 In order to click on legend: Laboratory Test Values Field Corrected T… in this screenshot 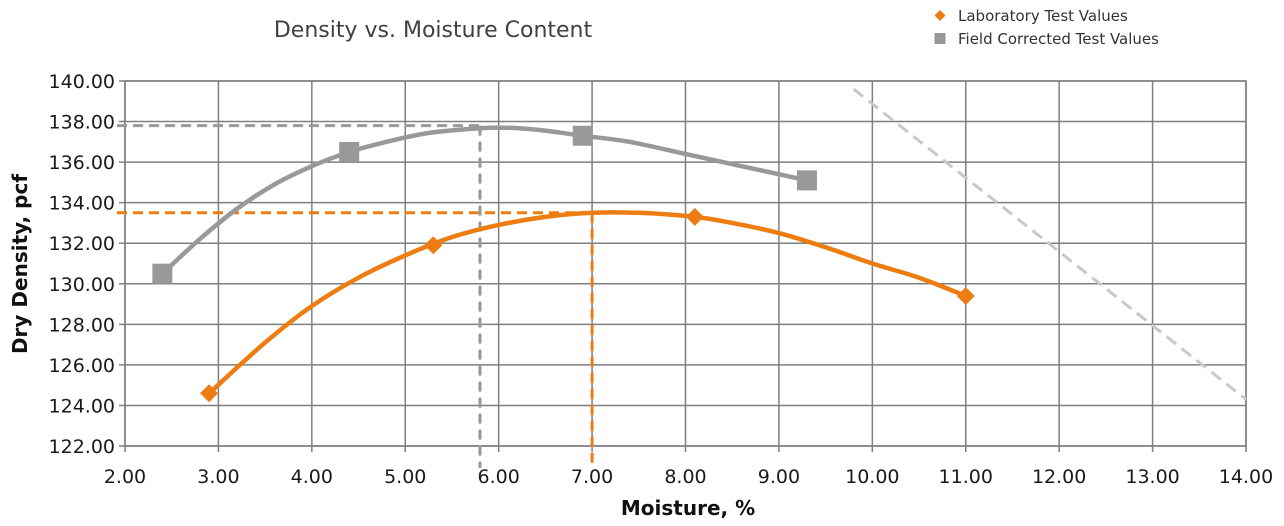, I will do `click(1046, 27)`.